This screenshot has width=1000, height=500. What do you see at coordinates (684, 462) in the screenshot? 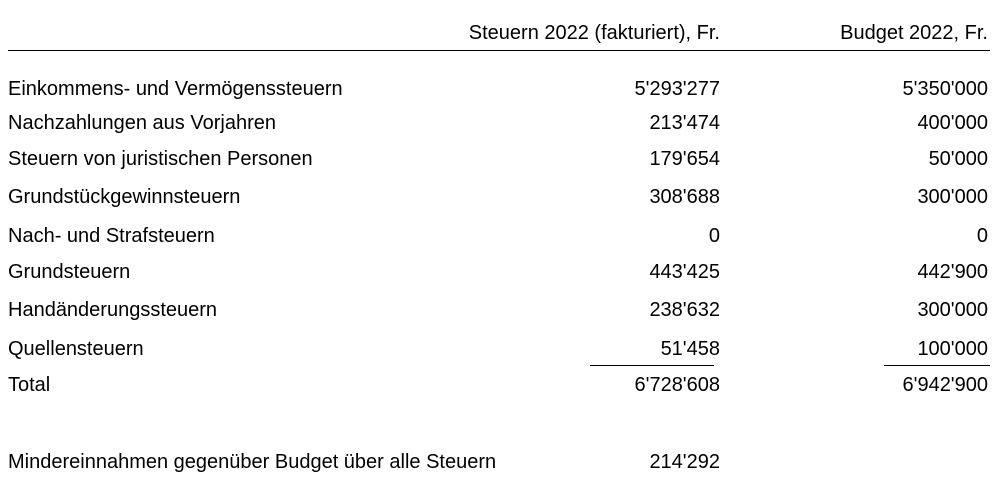
I see `summary-value: 214'292` at bounding box center [684, 462].